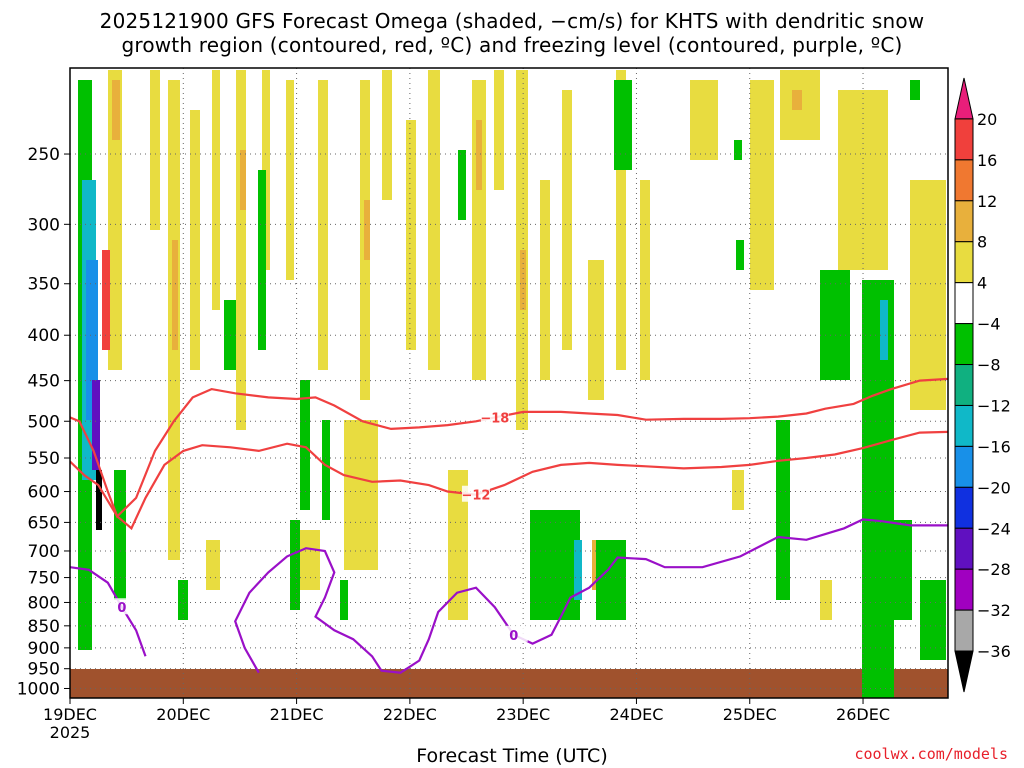  What do you see at coordinates (44, 493) in the screenshot?
I see `y-tick-label: 600` at bounding box center [44, 493].